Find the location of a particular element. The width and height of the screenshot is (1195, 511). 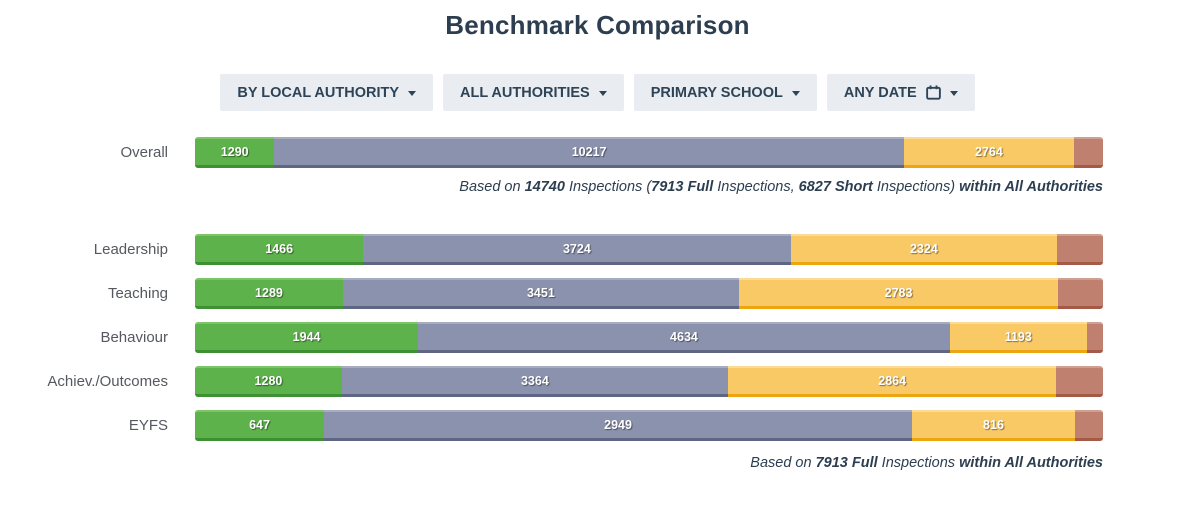

segment-value: 3724 is located at coordinates (576, 249).